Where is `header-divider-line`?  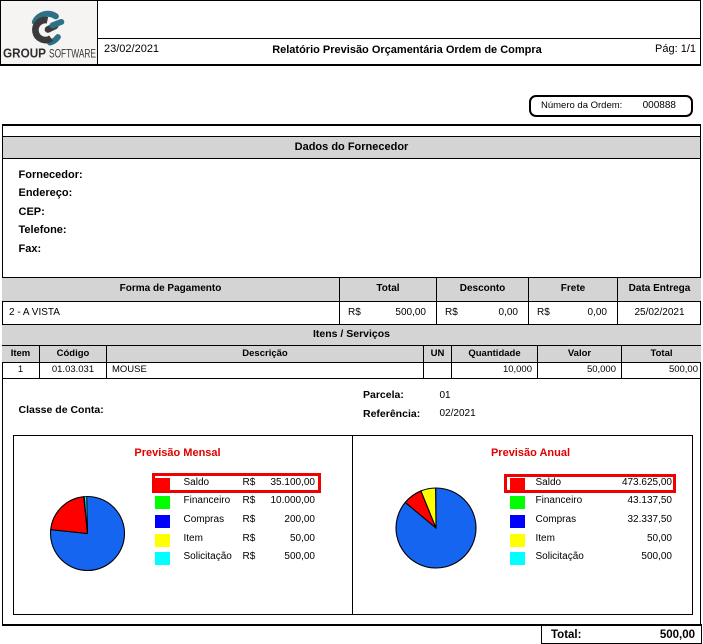 header-divider-line is located at coordinates (399, 39).